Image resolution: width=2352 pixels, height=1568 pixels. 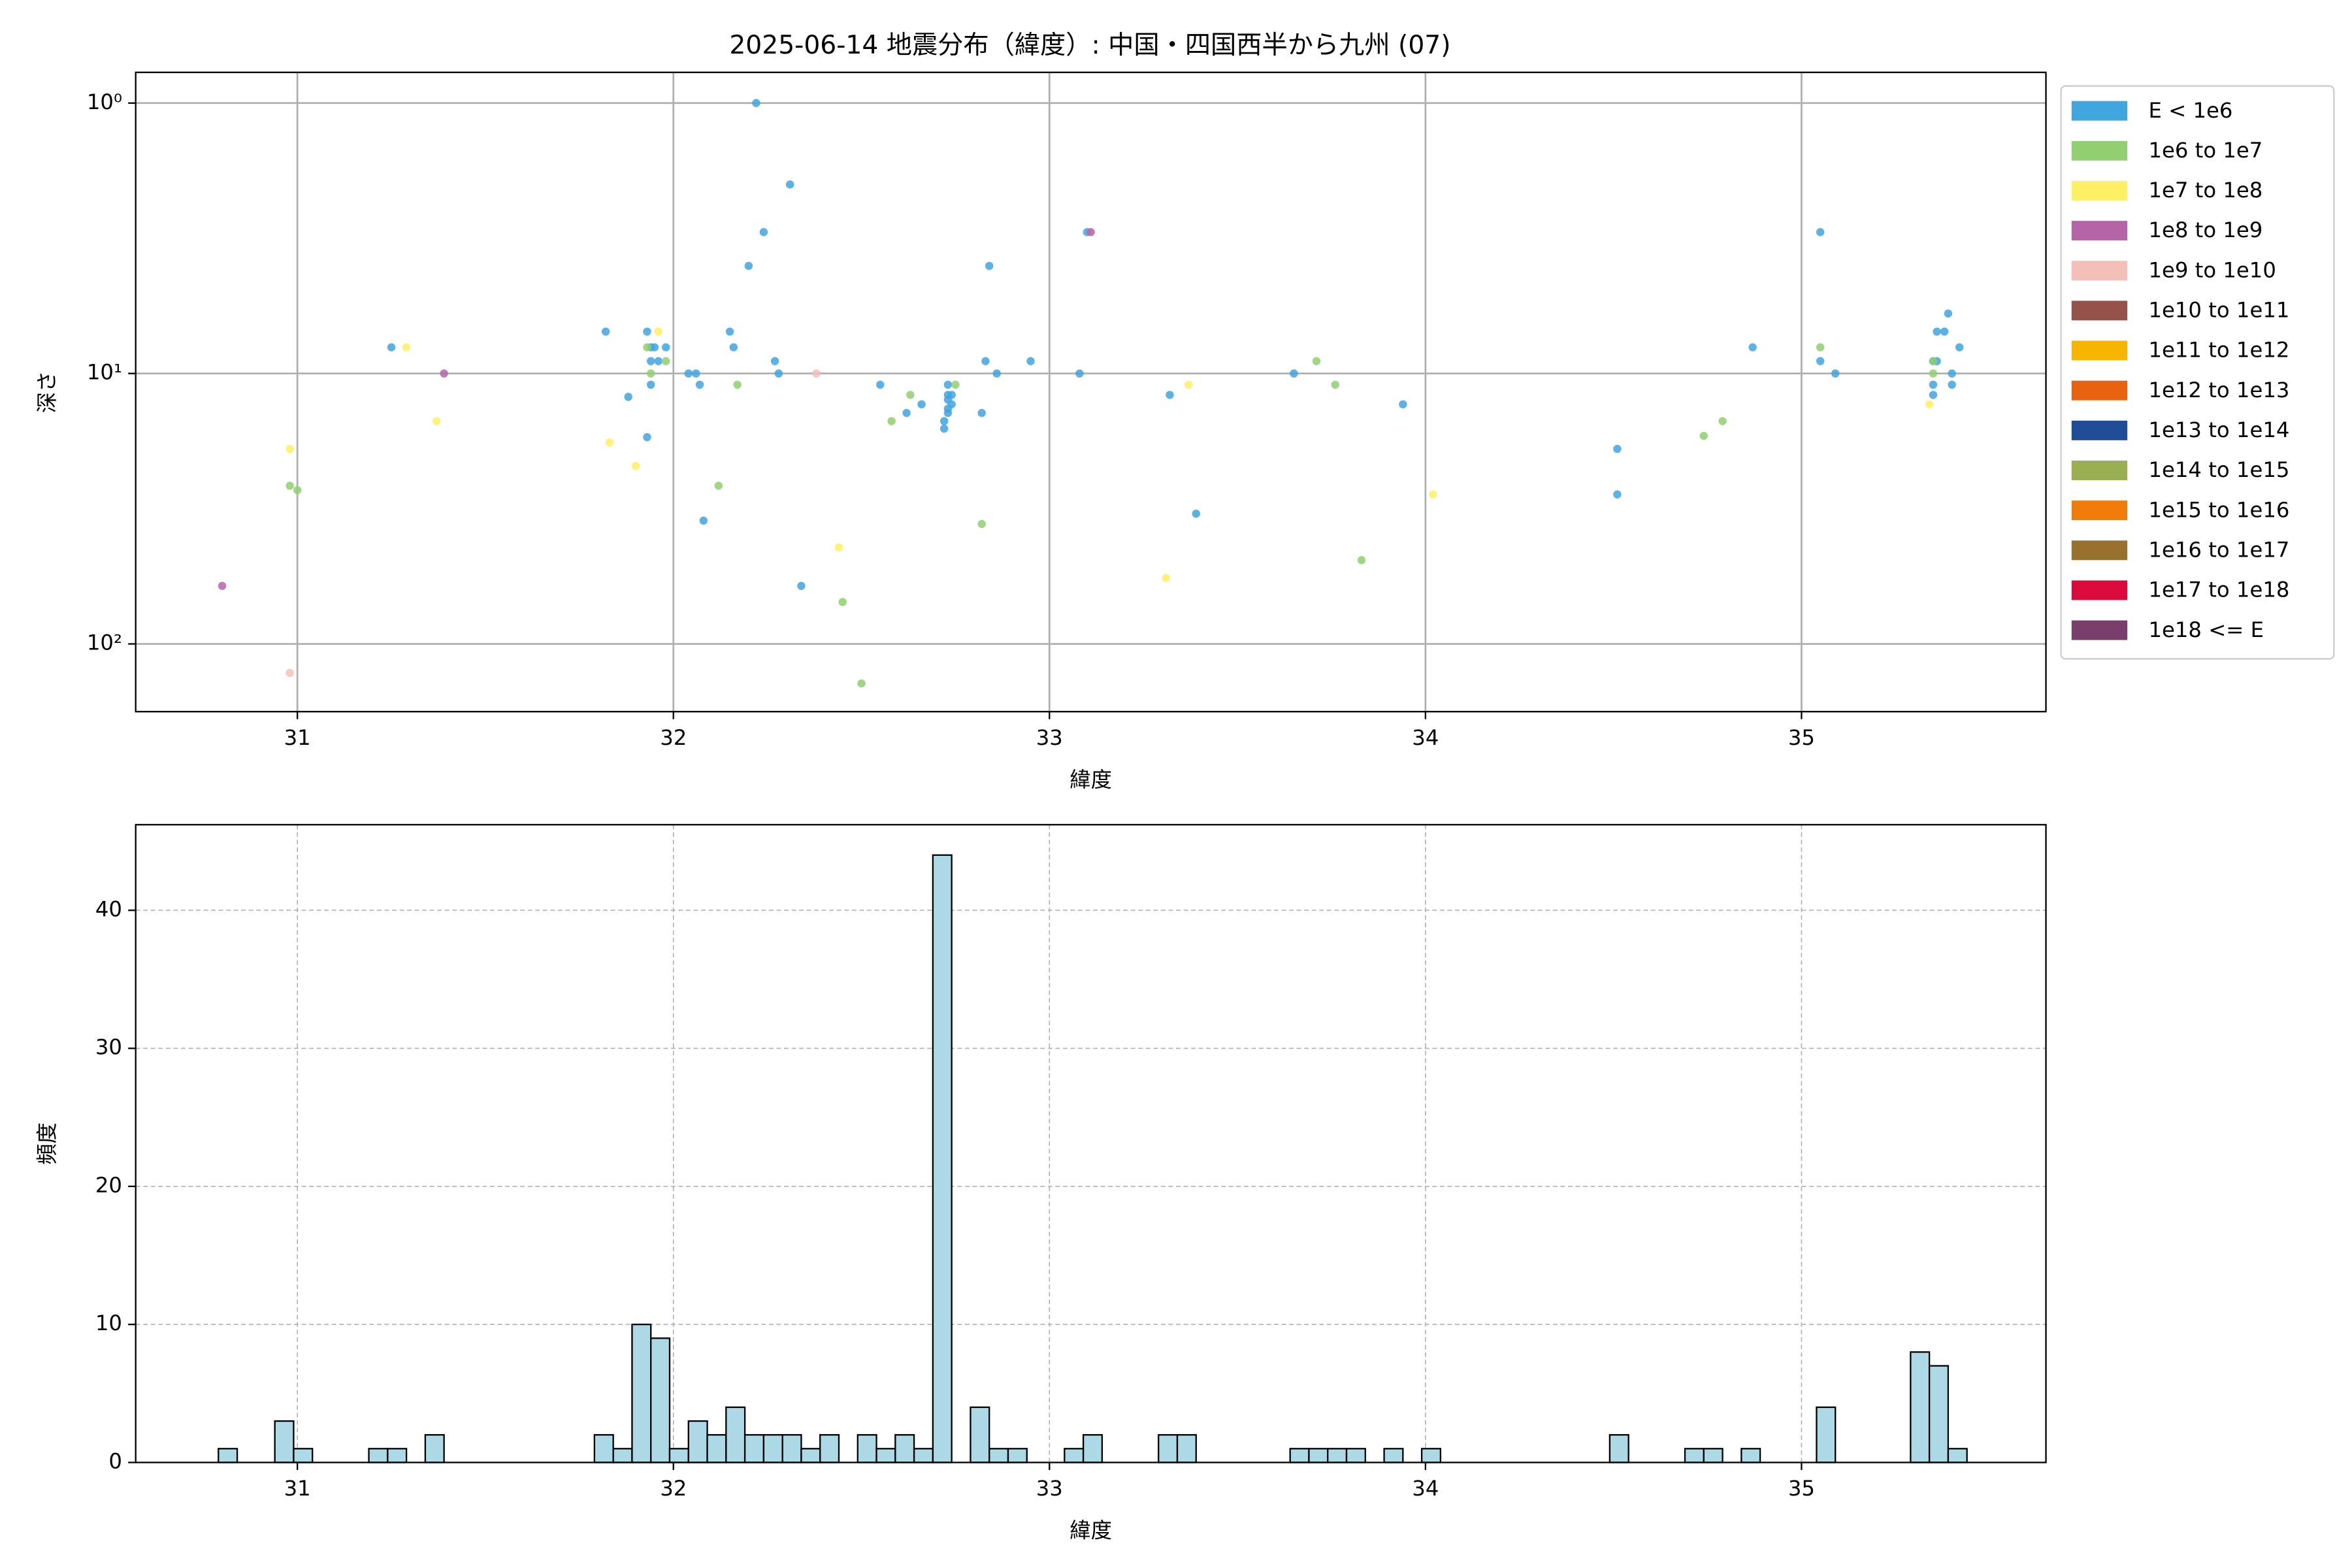 I want to click on y-axis-label: 深さ, so click(x=47, y=392).